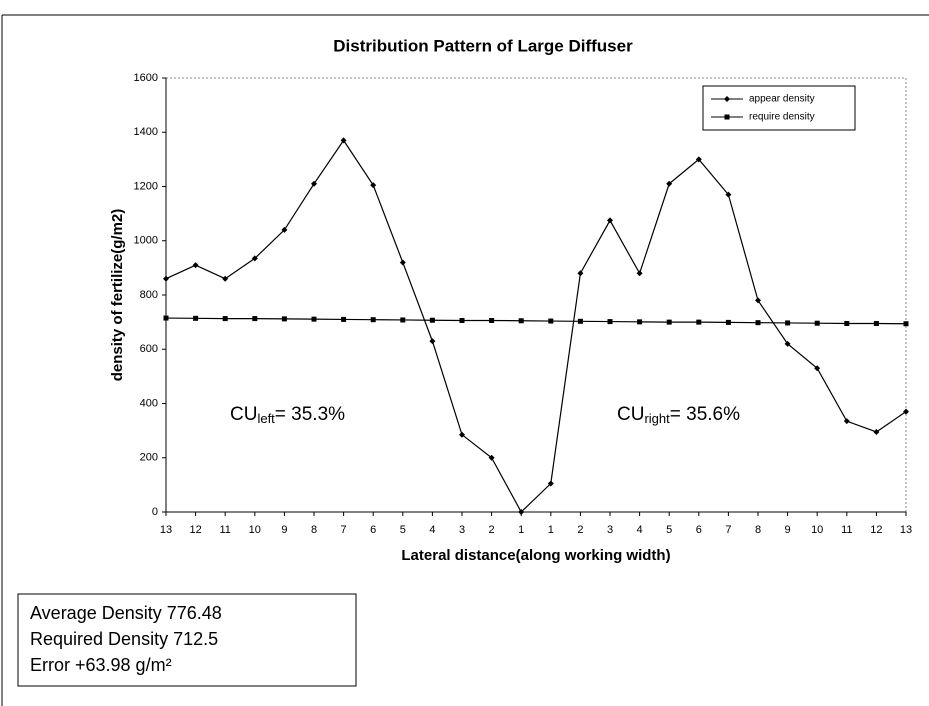 This screenshot has width=929, height=706. Describe the element at coordinates (657, 418) in the screenshot. I see `annotation-sub: right` at that location.